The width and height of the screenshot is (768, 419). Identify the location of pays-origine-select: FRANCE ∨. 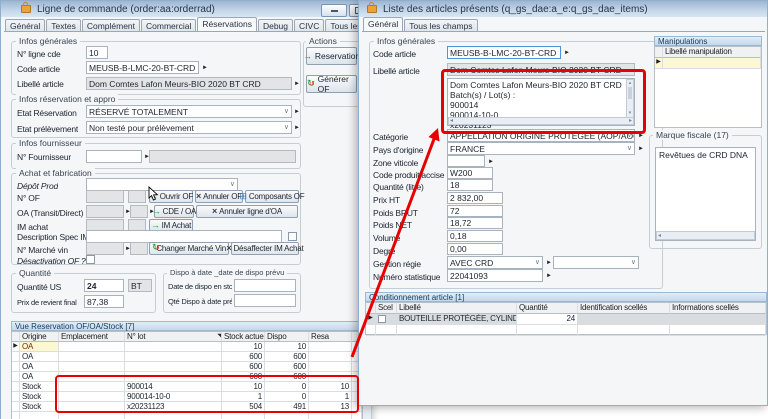
(541, 148).